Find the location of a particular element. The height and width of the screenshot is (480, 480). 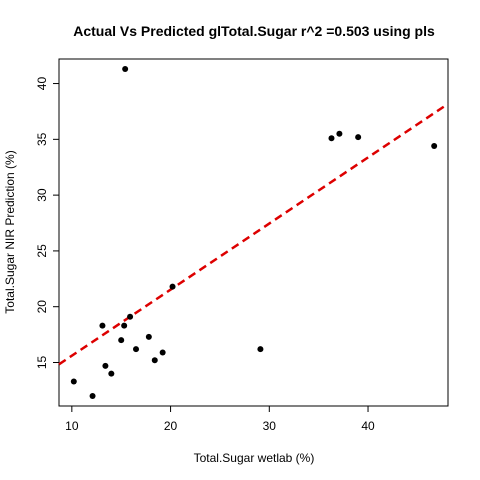

x-axis: 10 20 30 40 is located at coordinates (220, 419).